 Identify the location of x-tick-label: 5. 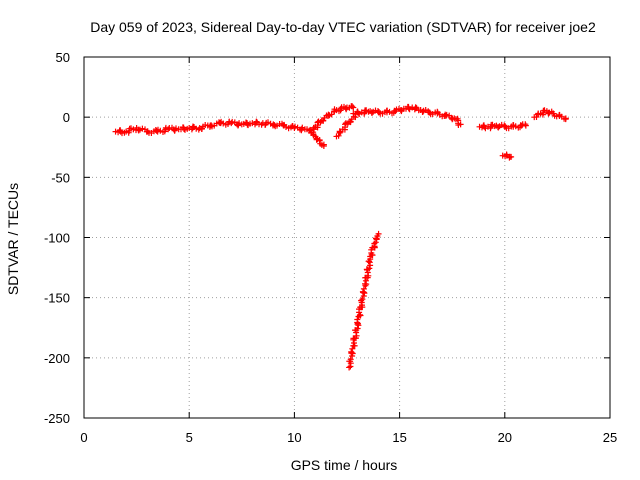
(189, 437).